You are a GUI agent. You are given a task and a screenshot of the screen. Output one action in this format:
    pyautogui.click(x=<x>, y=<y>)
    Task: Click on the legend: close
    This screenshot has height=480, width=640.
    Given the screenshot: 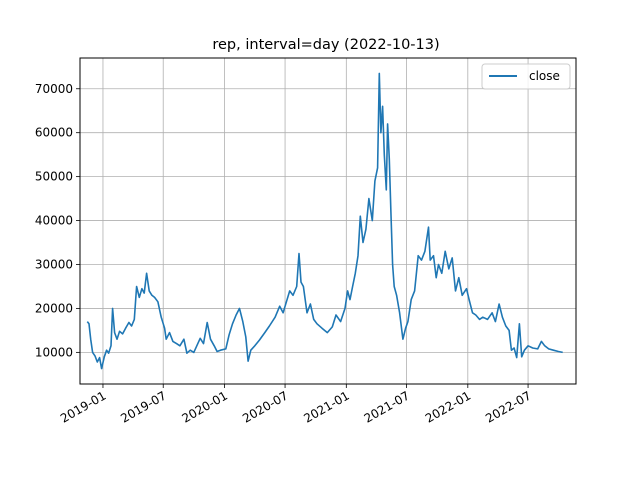 What is the action you would take?
    pyautogui.click(x=526, y=76)
    